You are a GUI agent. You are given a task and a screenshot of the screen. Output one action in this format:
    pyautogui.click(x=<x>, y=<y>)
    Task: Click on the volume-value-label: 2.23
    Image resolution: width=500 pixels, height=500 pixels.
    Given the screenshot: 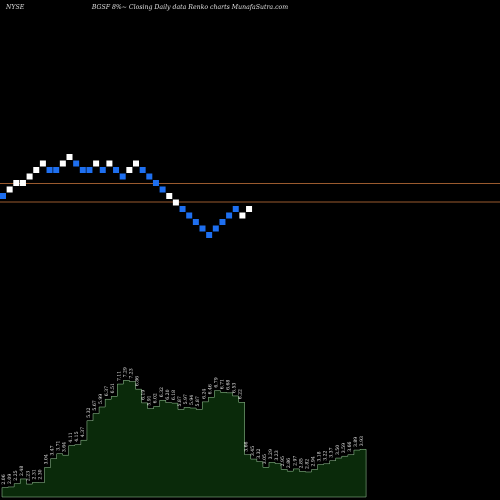 What is the action you would take?
    pyautogui.click(x=28, y=476)
    